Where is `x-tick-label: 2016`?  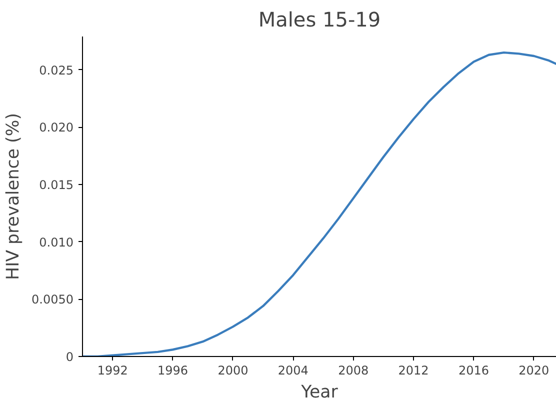 x-tick-label: 2016 is located at coordinates (474, 371).